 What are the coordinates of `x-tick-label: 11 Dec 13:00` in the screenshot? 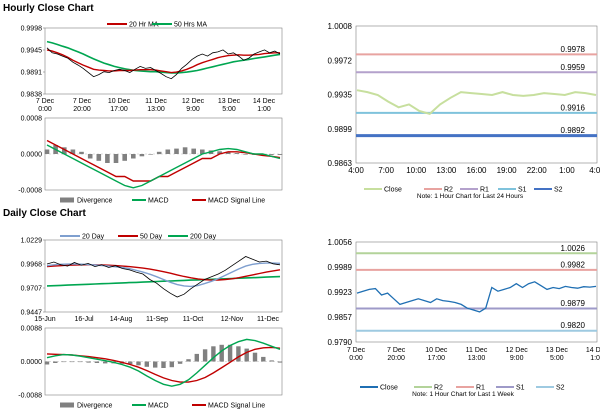 It's located at (477, 354).